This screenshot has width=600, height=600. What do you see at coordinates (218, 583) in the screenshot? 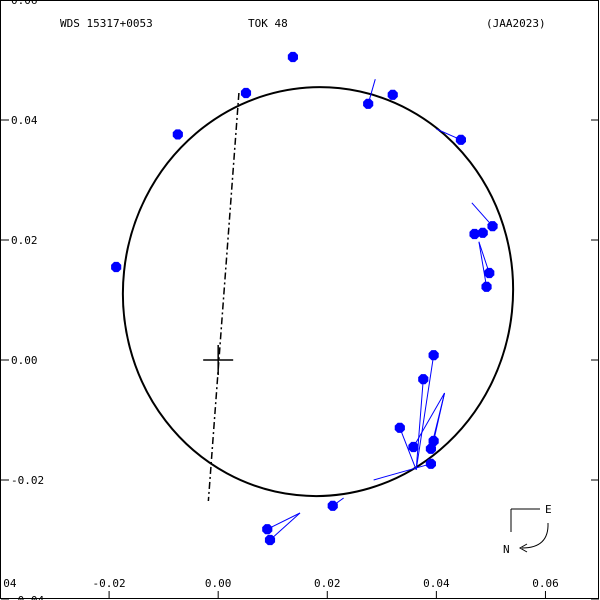
I see `x-tick-label: 0.00` at bounding box center [218, 583].